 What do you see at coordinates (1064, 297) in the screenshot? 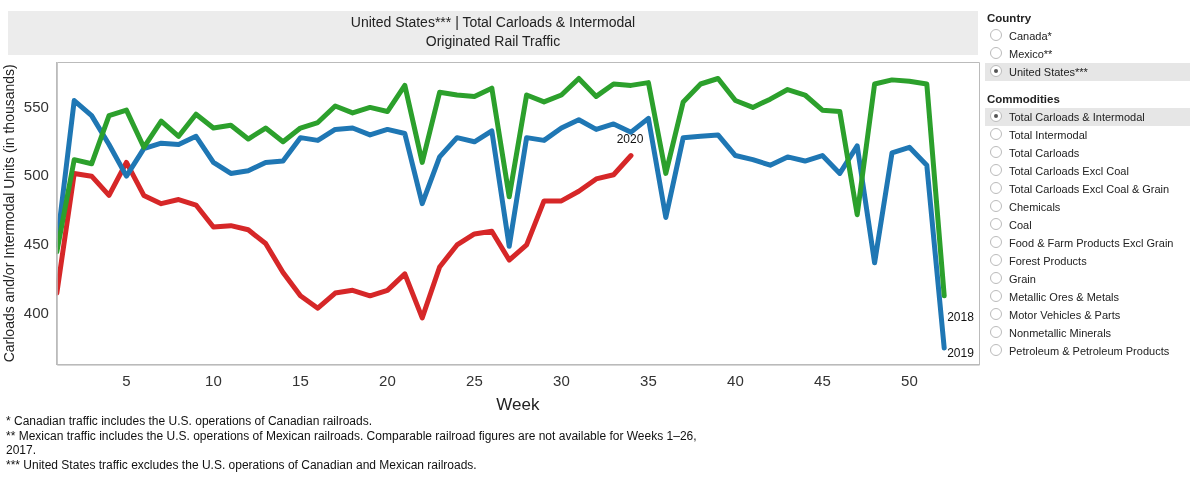
I see `text: Metallic Ores & Metals` at bounding box center [1064, 297].